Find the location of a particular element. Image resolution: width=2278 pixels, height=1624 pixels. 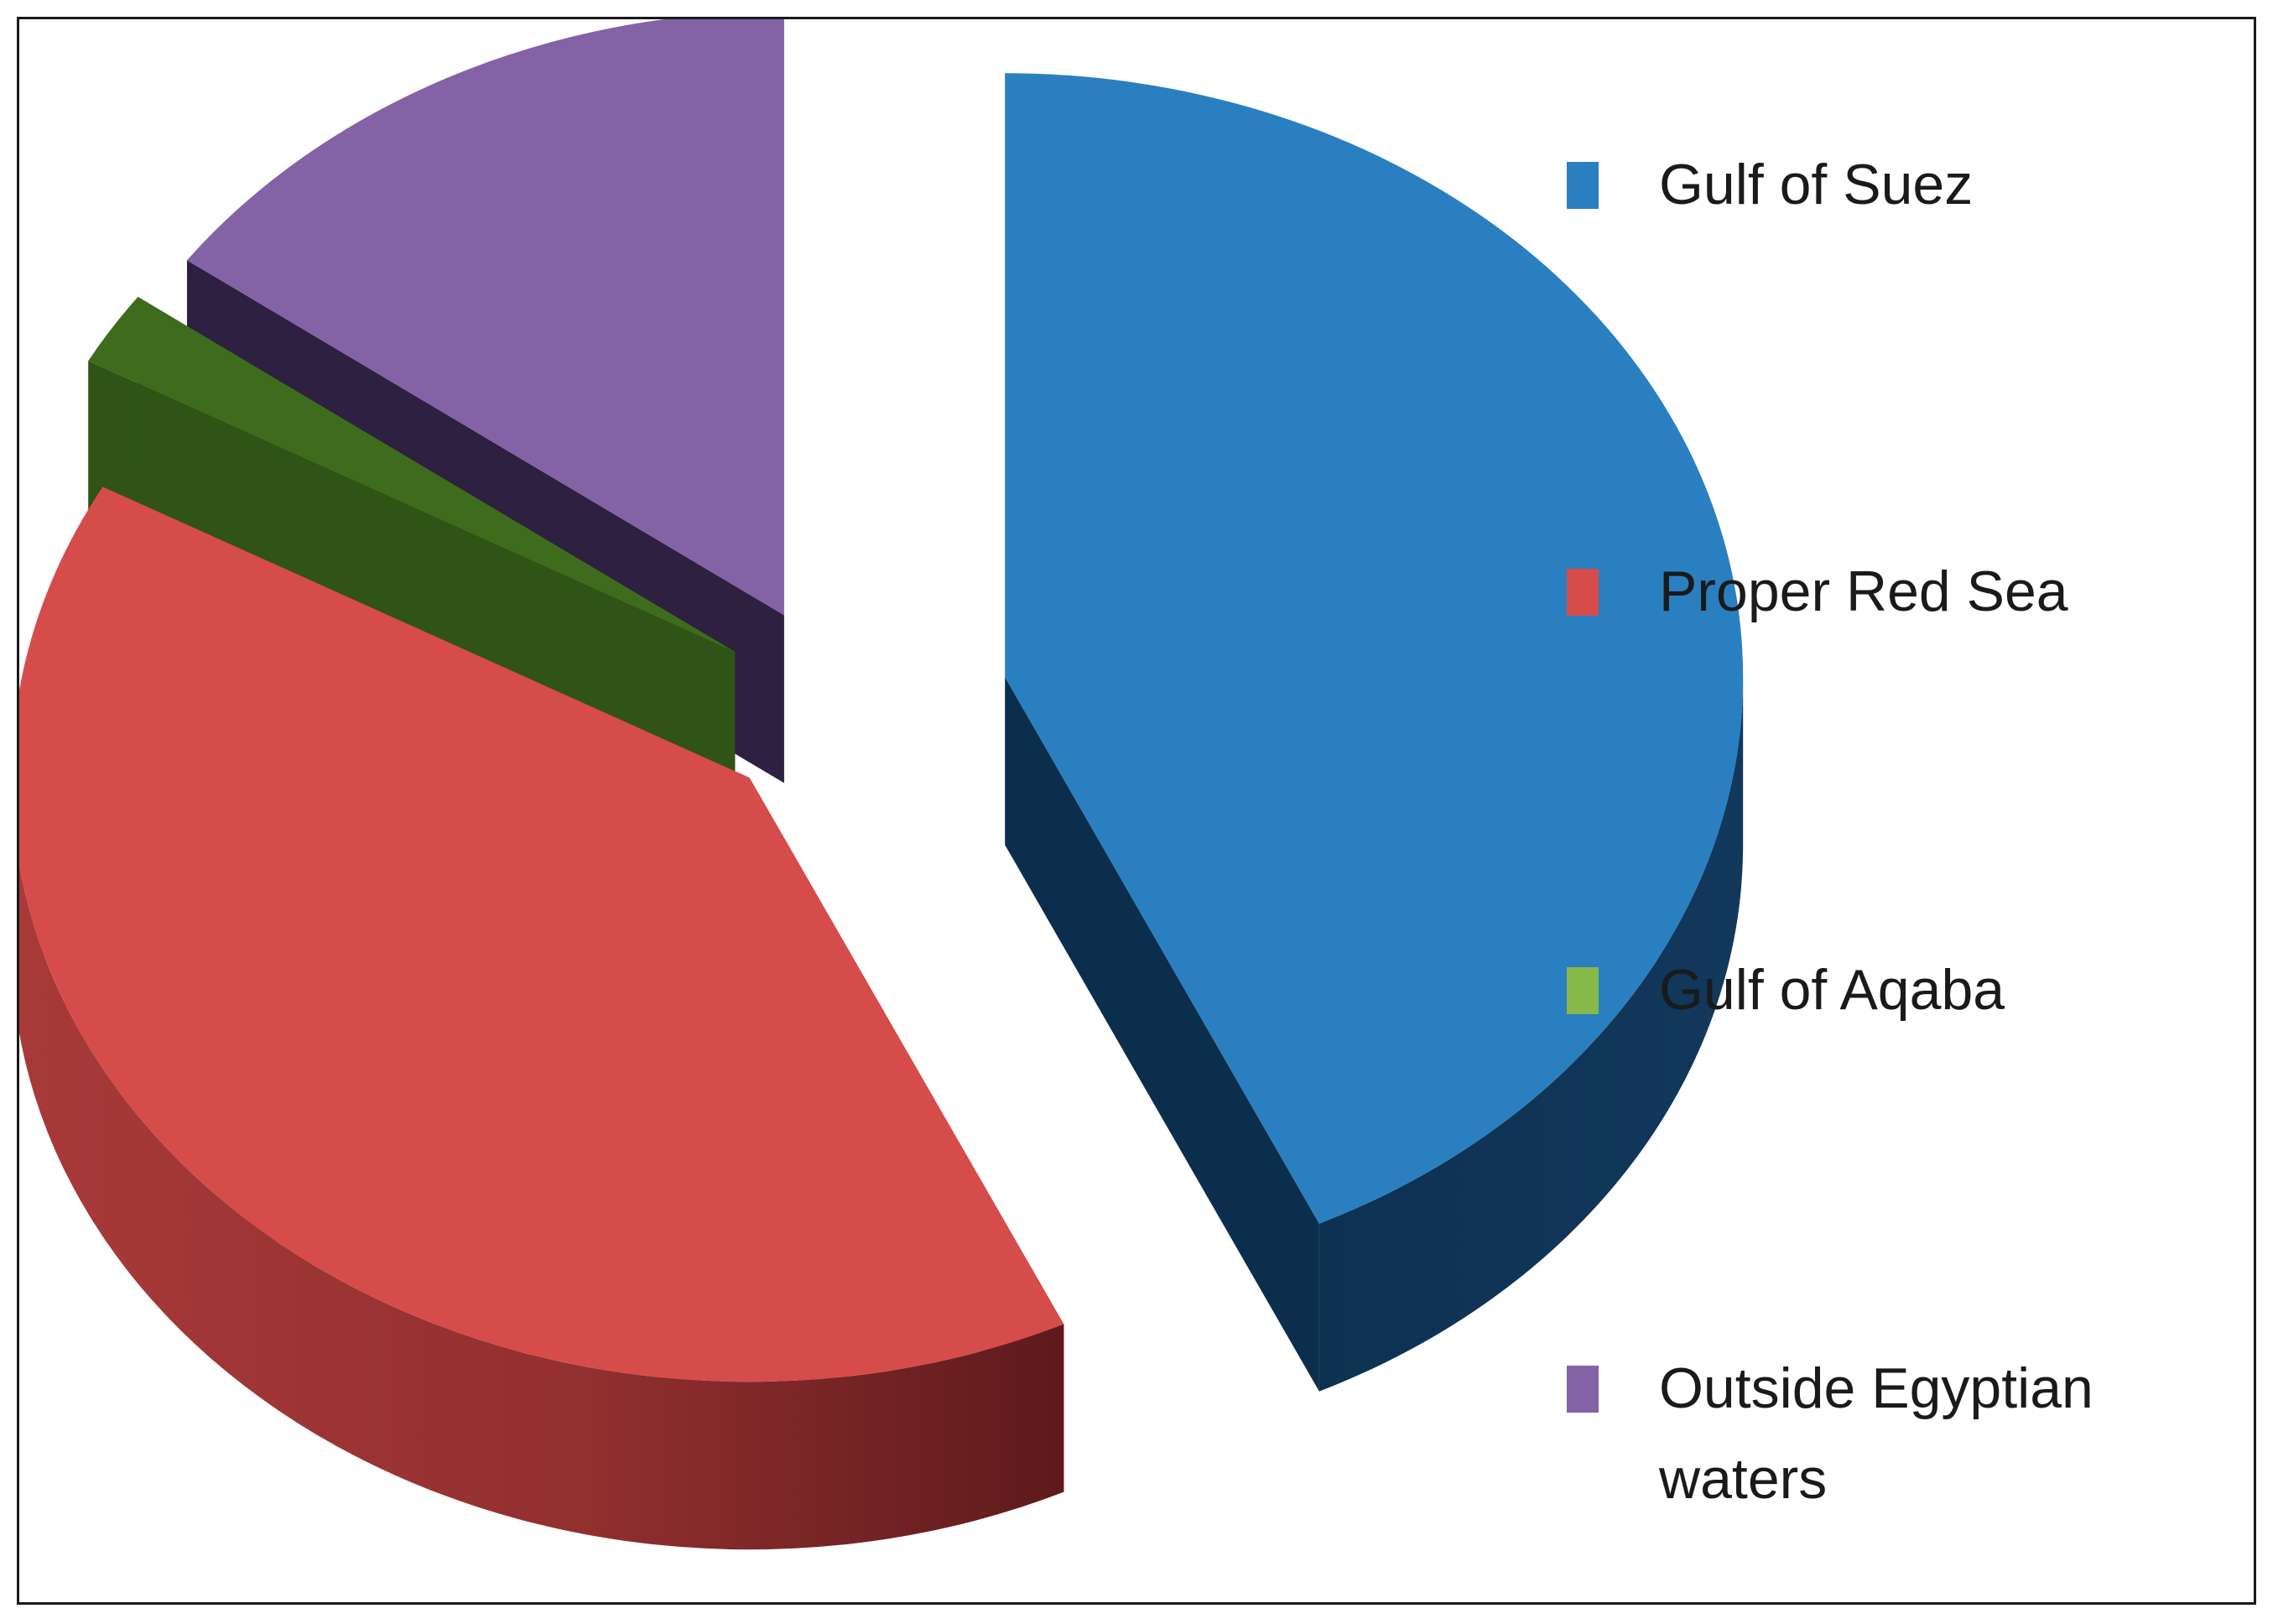

slice-top-outside-egyptian-waters is located at coordinates (485, 317).